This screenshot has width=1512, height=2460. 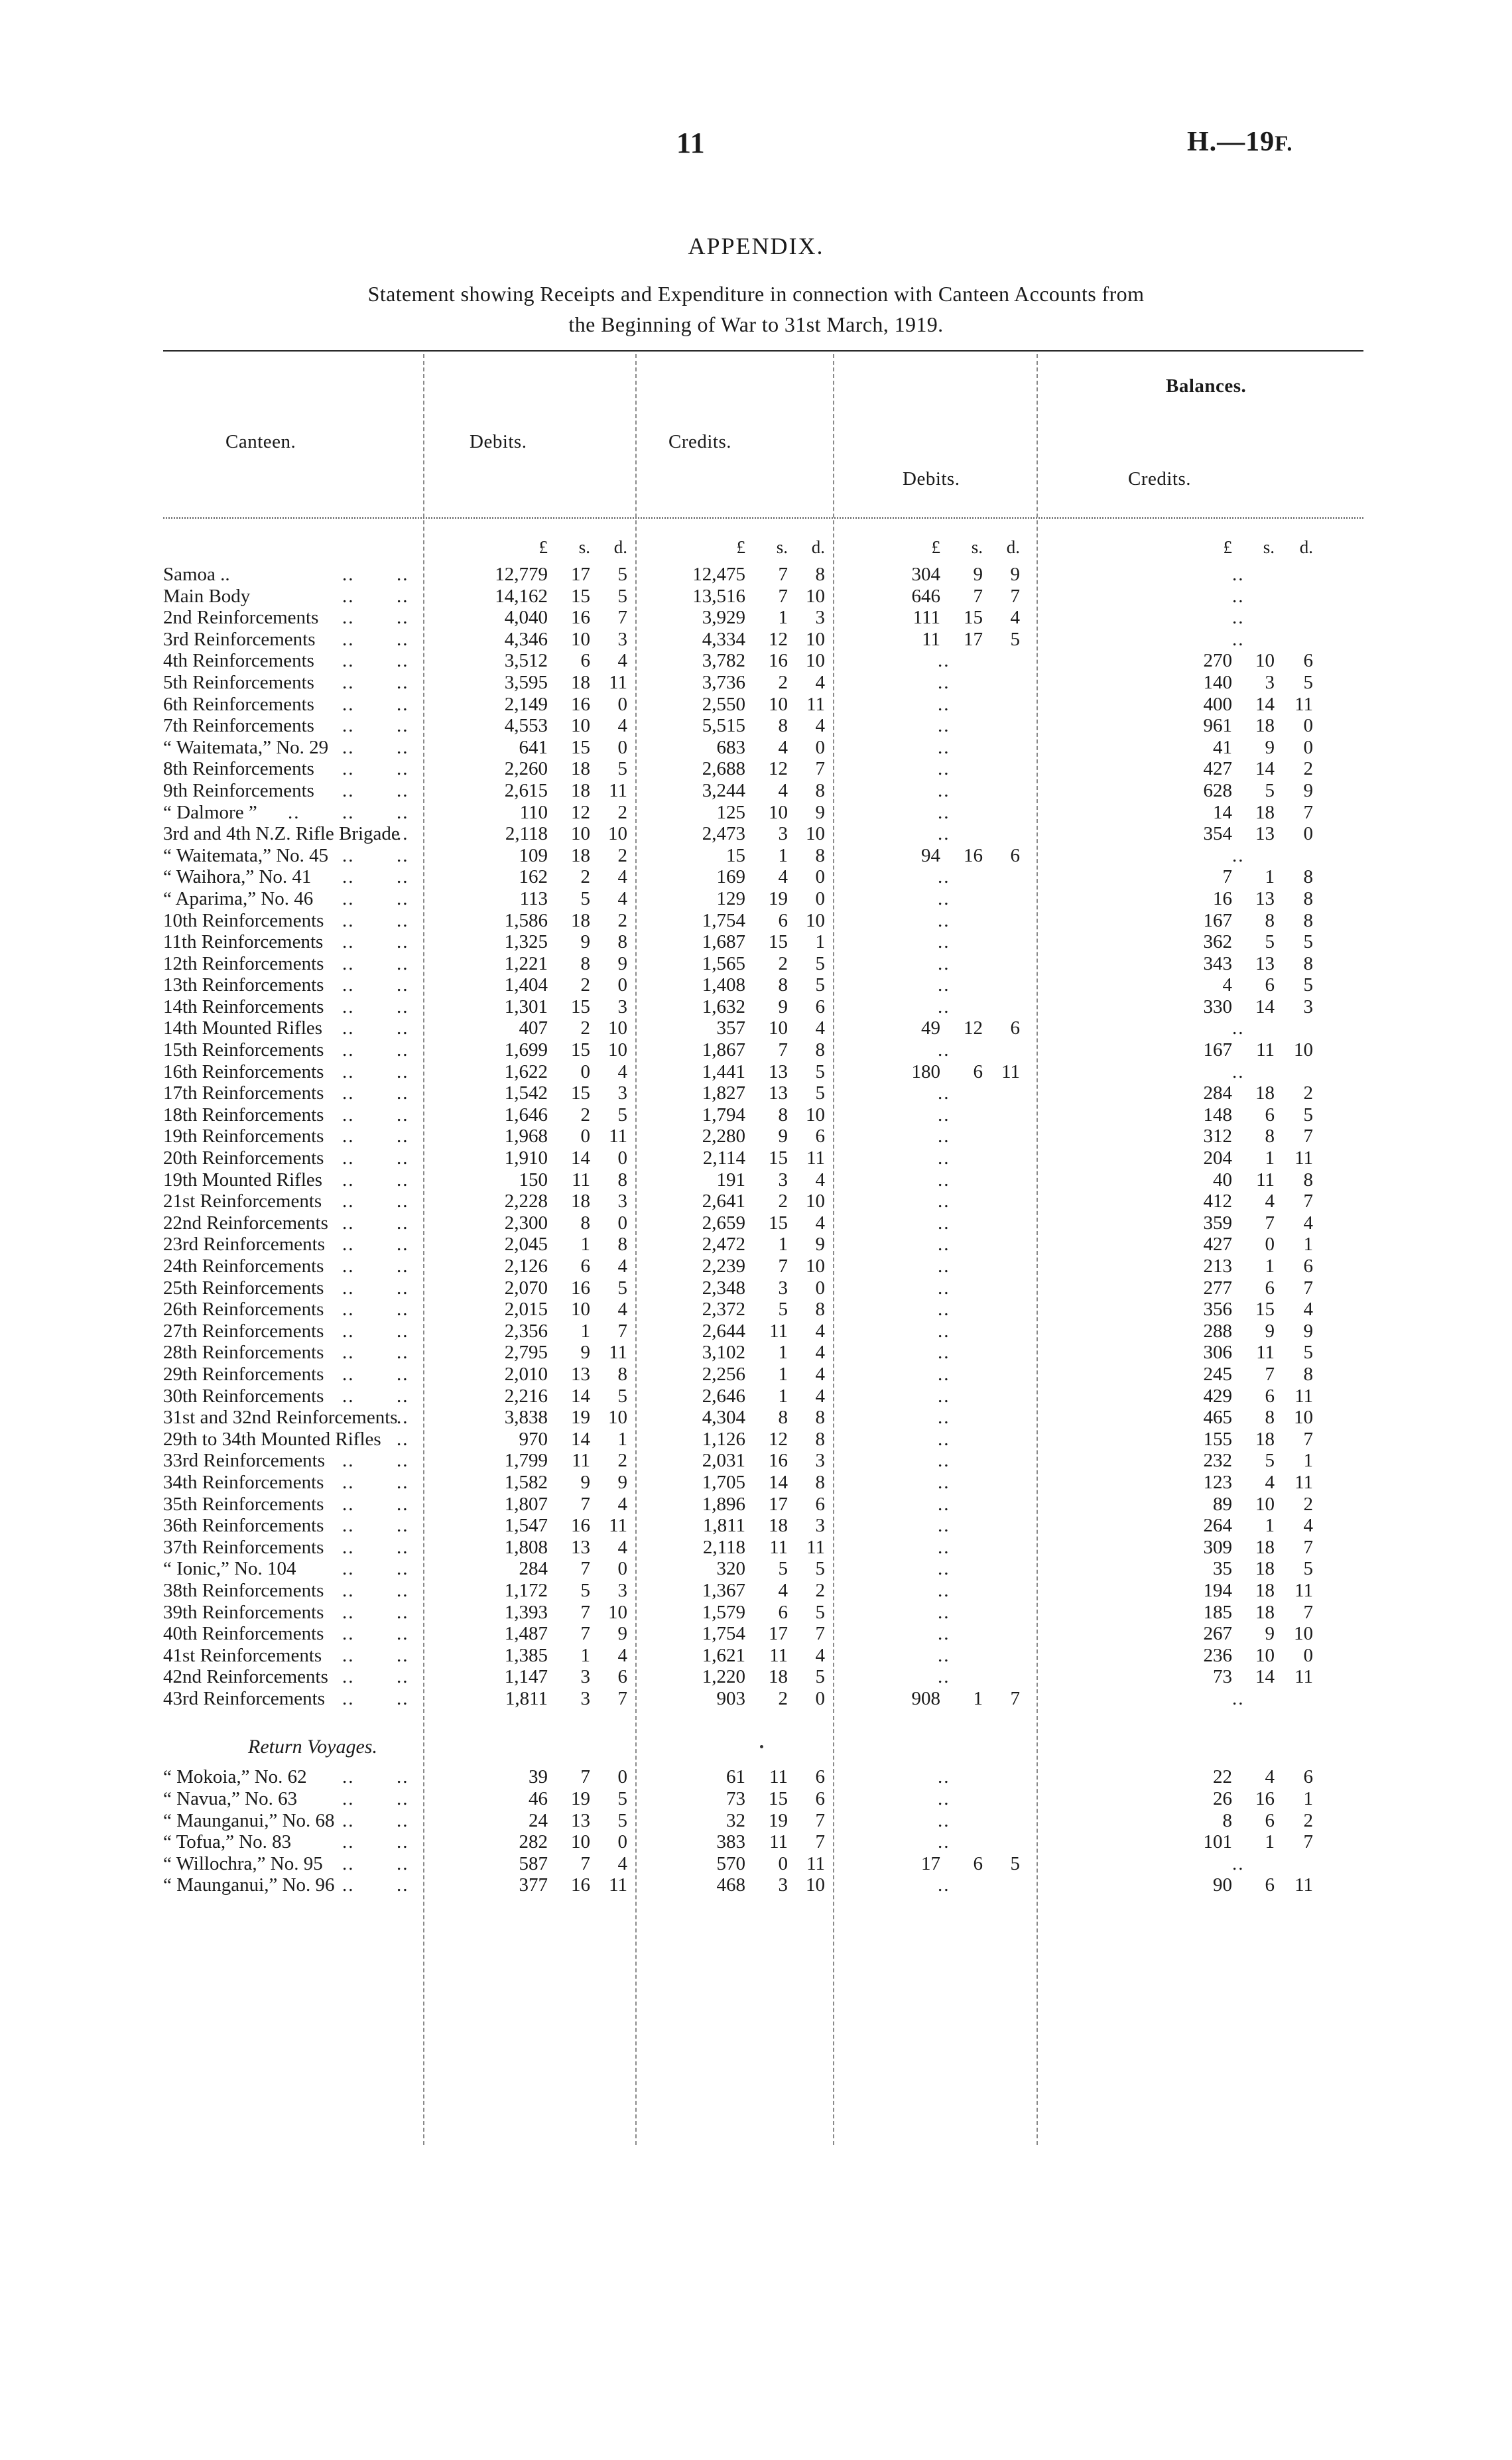 I want to click on row-label: 4th Reinforcements, so click(x=238, y=661).